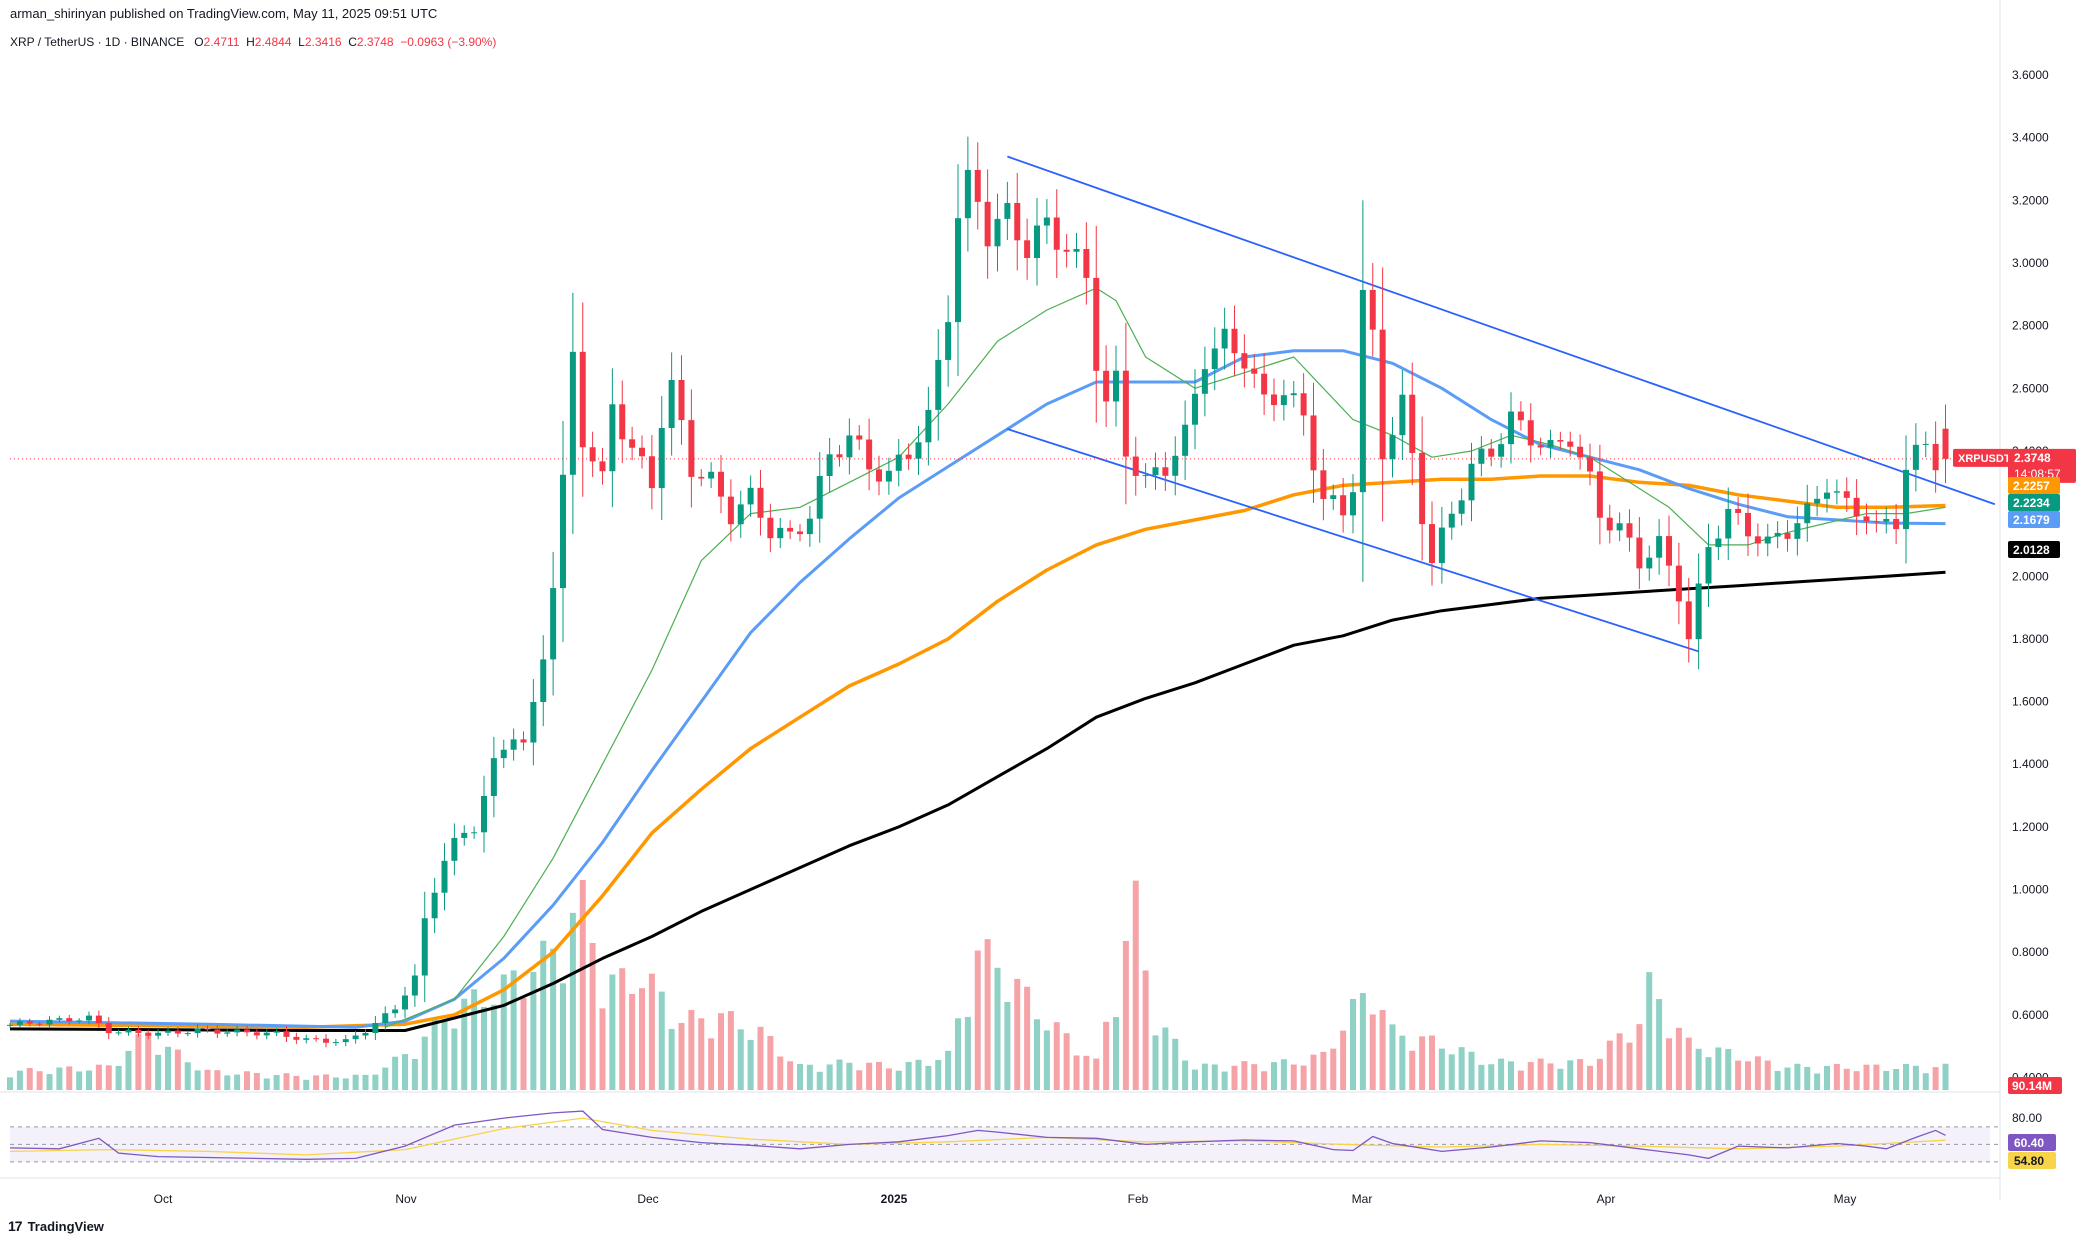  What do you see at coordinates (375, 42) in the screenshot?
I see `close-value: 2.3748` at bounding box center [375, 42].